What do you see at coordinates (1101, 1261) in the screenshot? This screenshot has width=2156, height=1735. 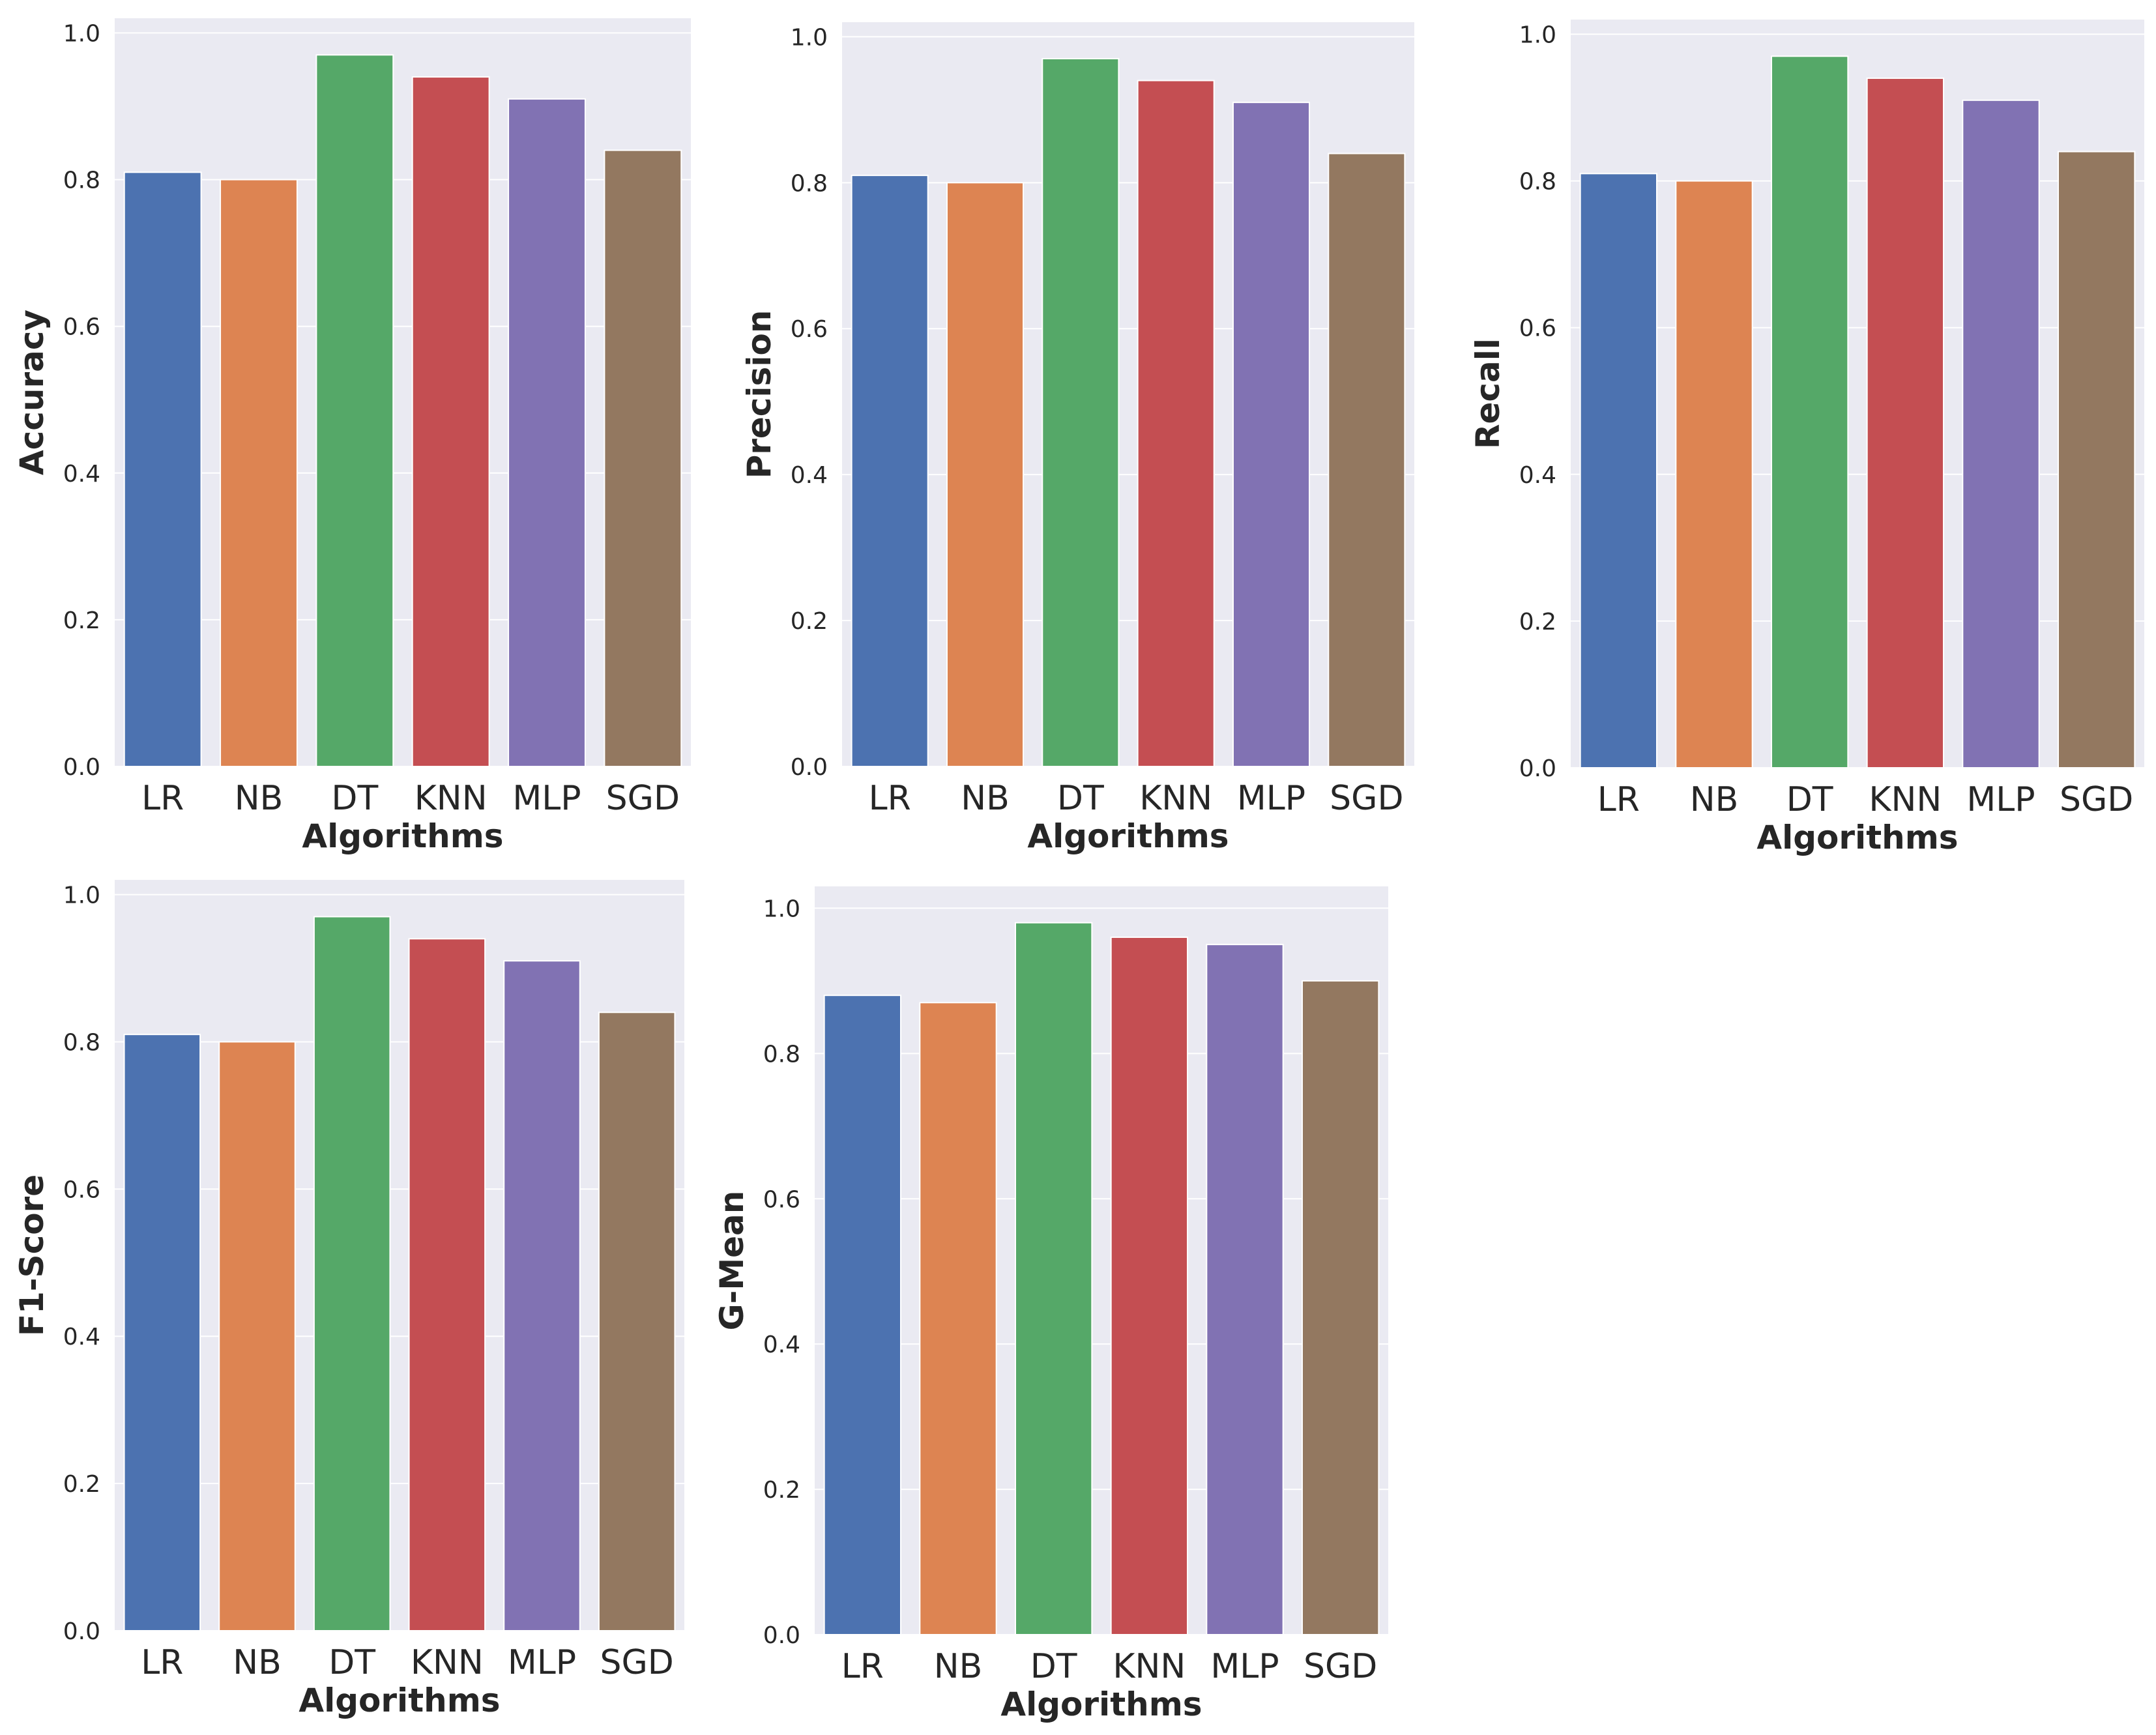 I see `plot-area-g-mean` at bounding box center [1101, 1261].